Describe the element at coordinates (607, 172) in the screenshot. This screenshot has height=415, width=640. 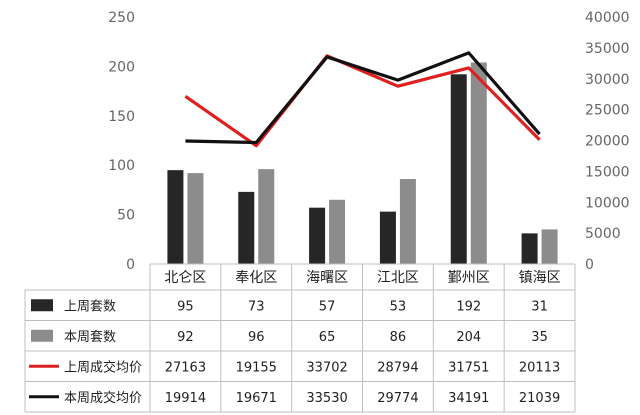
I see `right-tick-label: 15000` at that location.